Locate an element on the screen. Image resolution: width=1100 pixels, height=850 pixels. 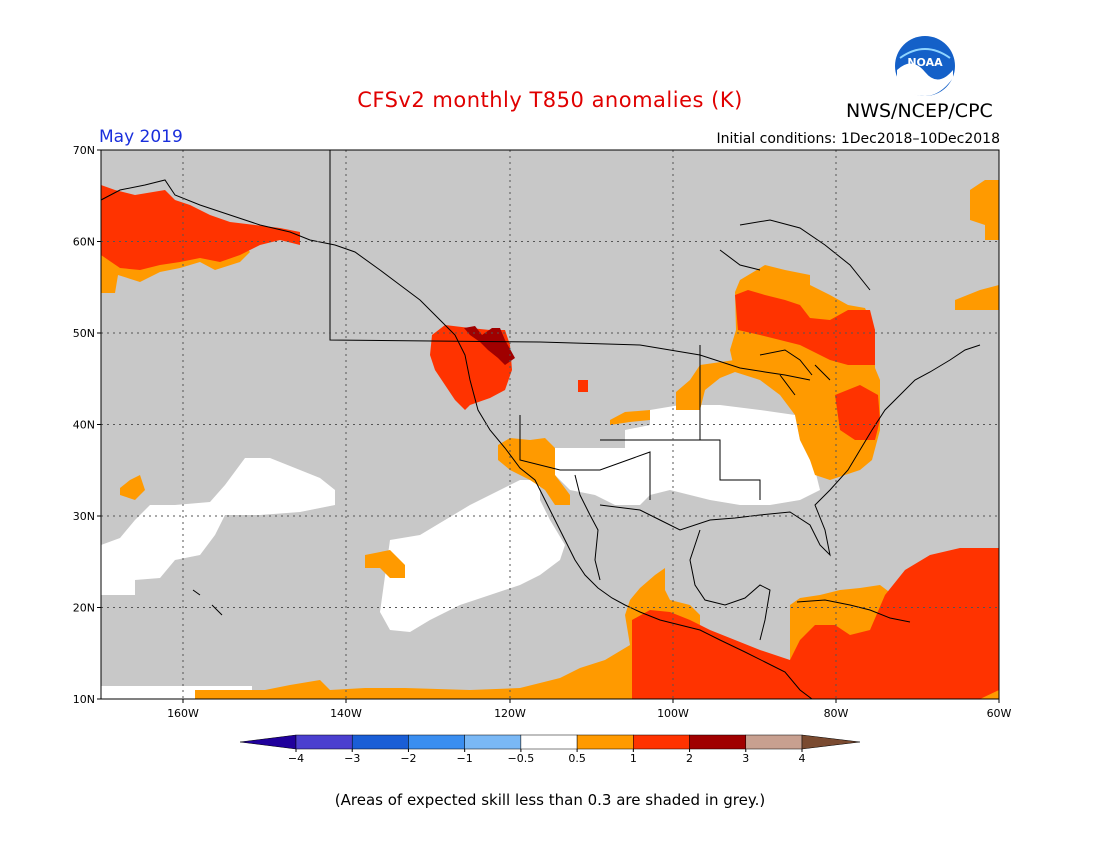
colorbar-tick-label: 2 is located at coordinates (689, 758).